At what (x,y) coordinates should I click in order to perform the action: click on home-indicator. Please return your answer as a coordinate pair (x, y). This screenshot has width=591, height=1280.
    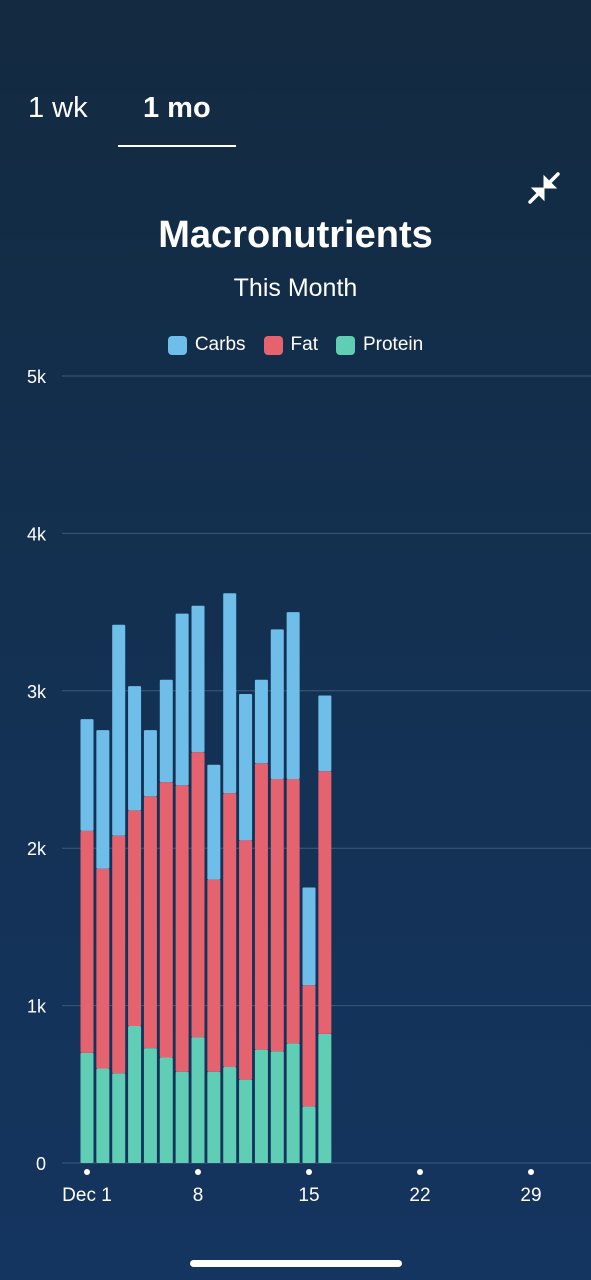
    Looking at the image, I should click on (296, 1263).